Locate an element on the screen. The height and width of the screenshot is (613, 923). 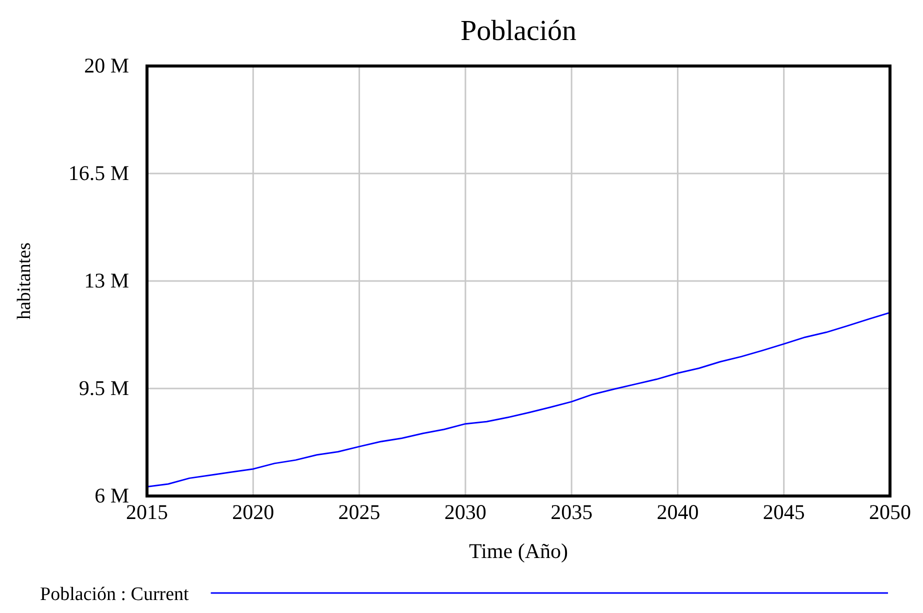
x-tick-label: 2045 is located at coordinates (783, 512).